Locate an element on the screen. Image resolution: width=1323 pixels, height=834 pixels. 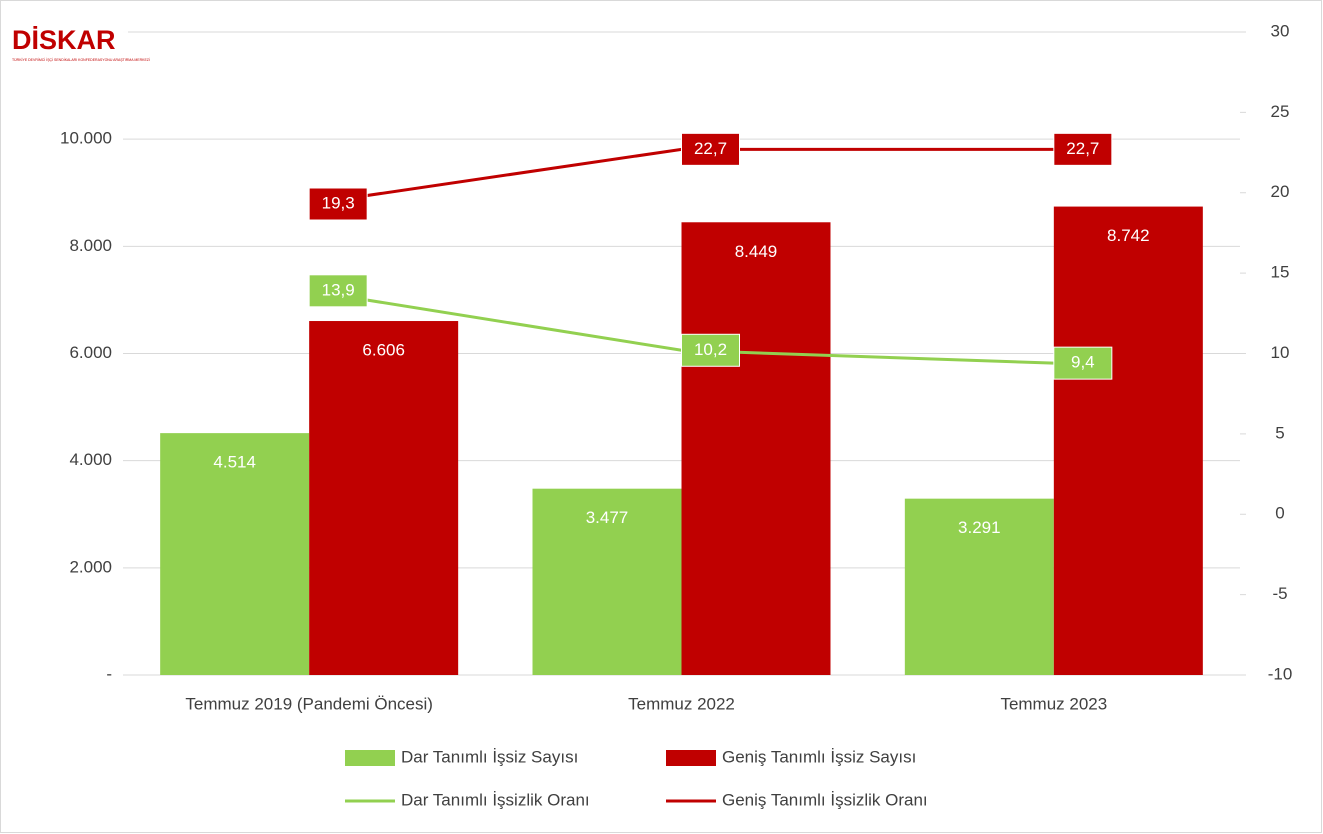
bar-value-label: 8.449 is located at coordinates (756, 251).